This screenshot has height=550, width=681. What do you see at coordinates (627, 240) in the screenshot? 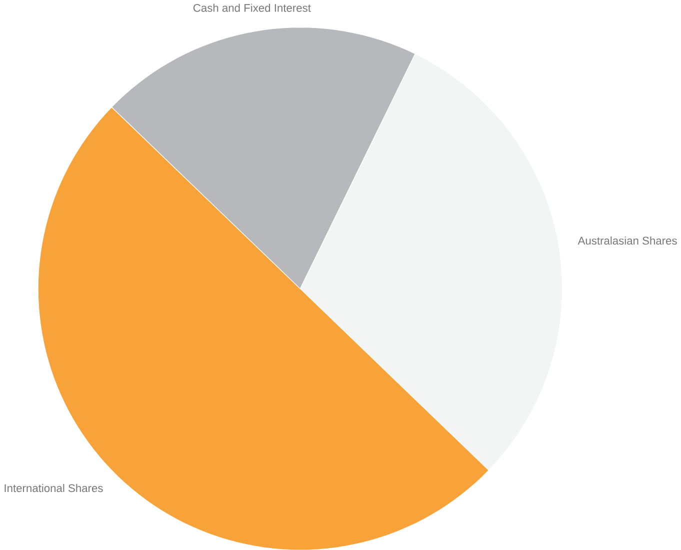
I see `slice-label: Australasian Shares` at bounding box center [627, 240].